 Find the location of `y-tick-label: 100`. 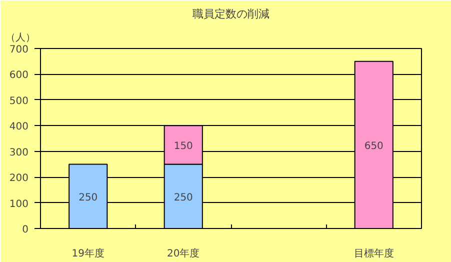

y-tick-label: 100 is located at coordinates (19, 204).